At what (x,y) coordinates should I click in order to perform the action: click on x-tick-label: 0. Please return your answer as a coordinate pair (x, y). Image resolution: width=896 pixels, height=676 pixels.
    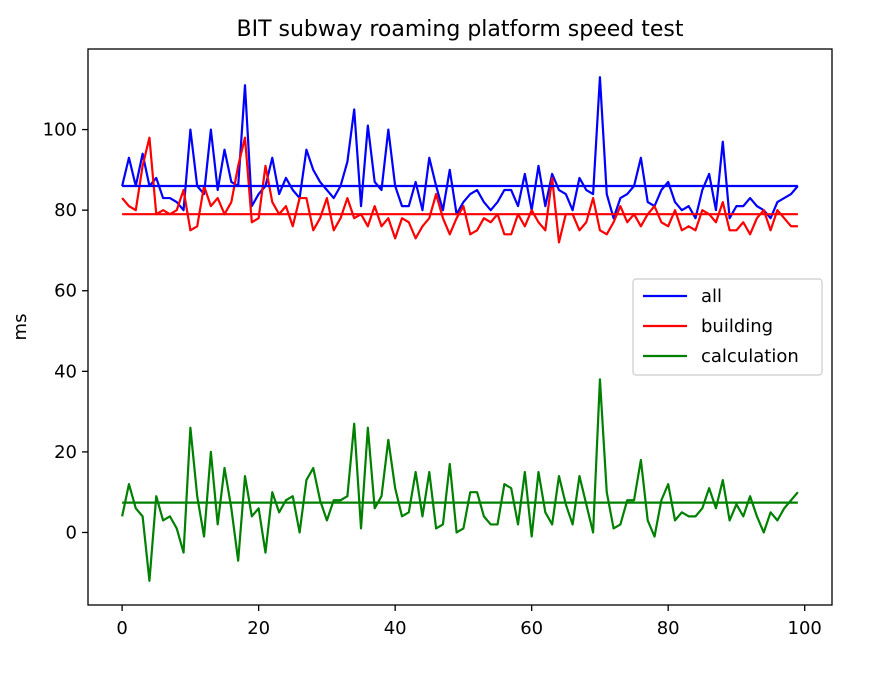
    Looking at the image, I should click on (121, 628).